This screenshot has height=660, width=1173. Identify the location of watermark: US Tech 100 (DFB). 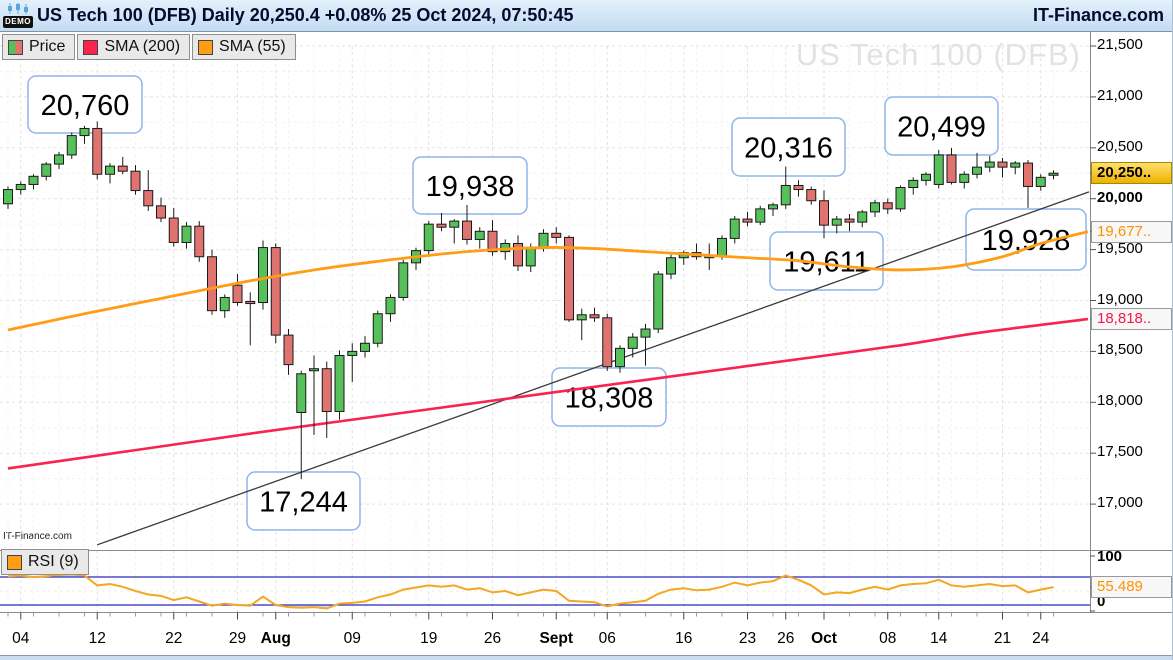
(938, 54).